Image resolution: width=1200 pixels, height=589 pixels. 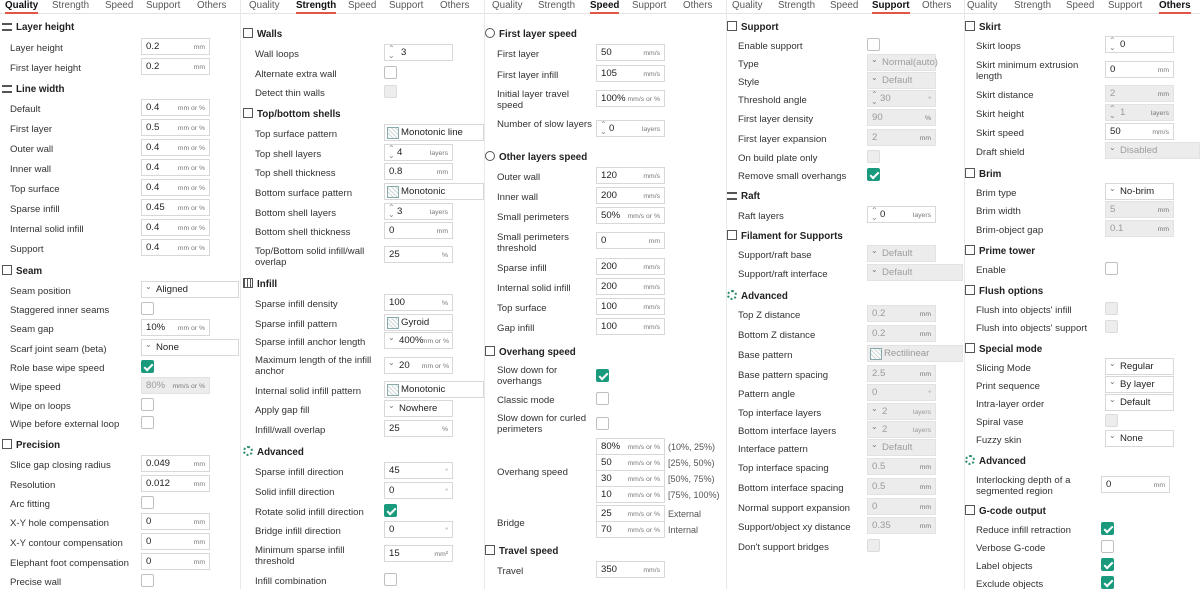 What do you see at coordinates (901, 253) in the screenshot?
I see `base-select: ⌄ Default` at bounding box center [901, 253].